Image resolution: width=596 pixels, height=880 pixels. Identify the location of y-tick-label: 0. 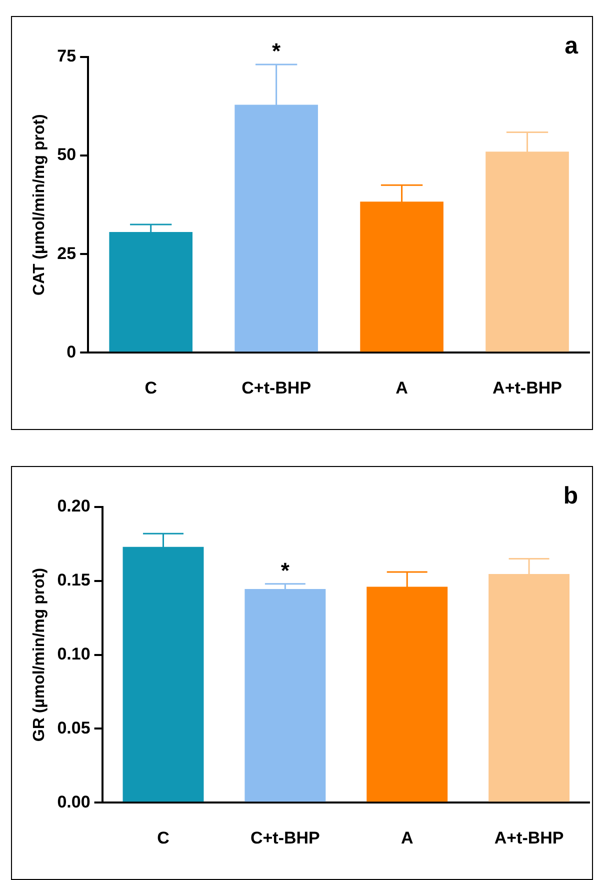
(71, 352).